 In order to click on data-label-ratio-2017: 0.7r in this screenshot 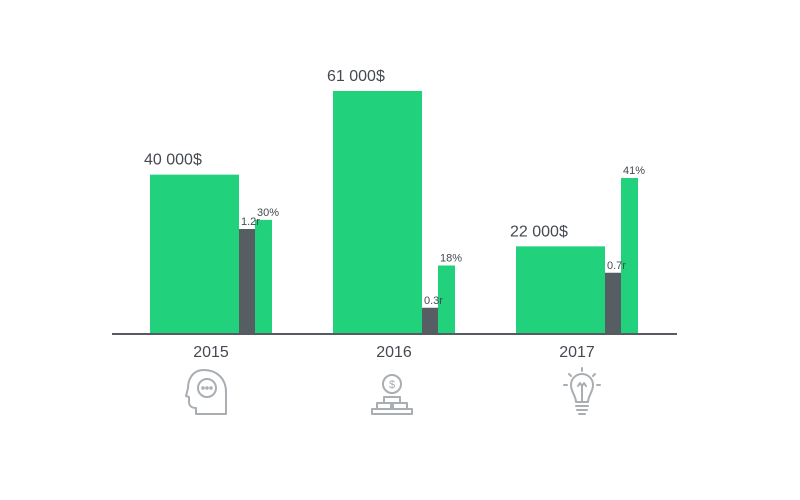, I will do `click(616, 266)`.